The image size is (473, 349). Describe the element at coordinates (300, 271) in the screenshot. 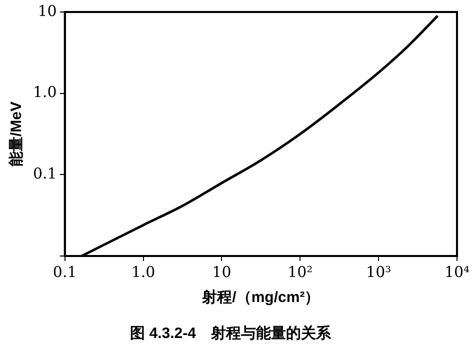

I see `x-tick-label: 10²` at that location.